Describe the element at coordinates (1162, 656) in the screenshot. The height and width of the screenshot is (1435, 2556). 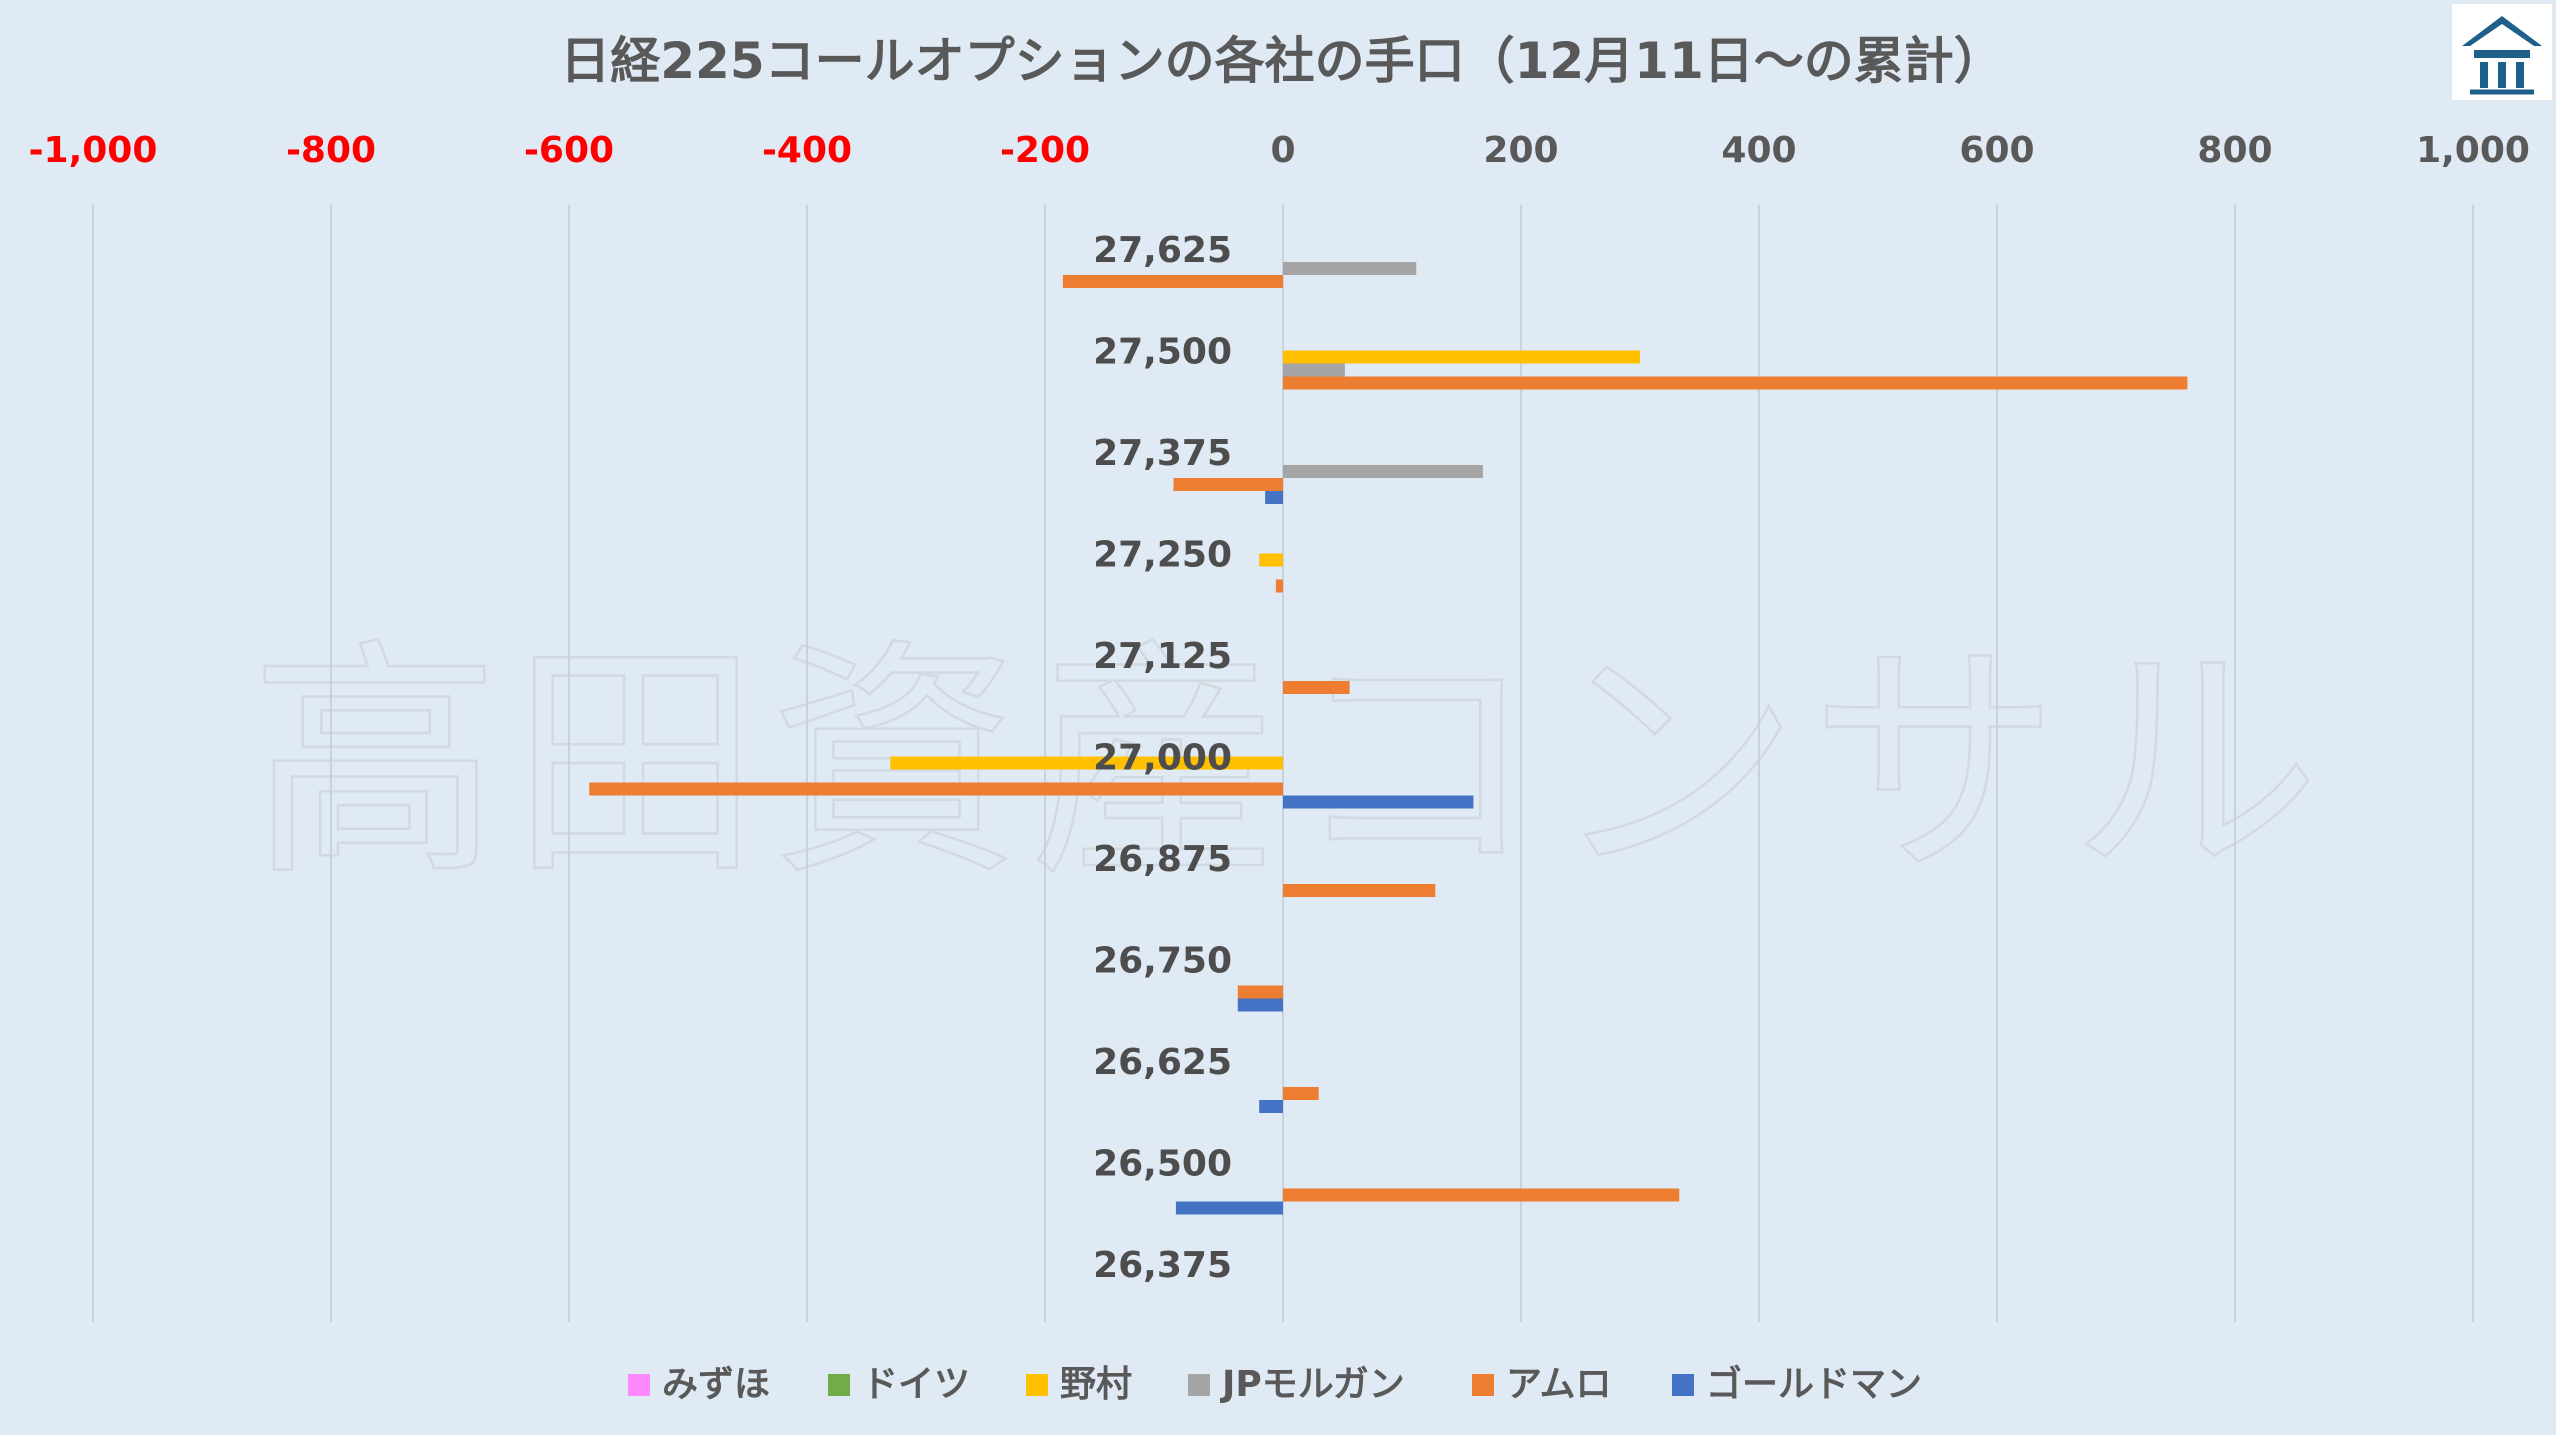
I see `category-label: 27,125` at that location.